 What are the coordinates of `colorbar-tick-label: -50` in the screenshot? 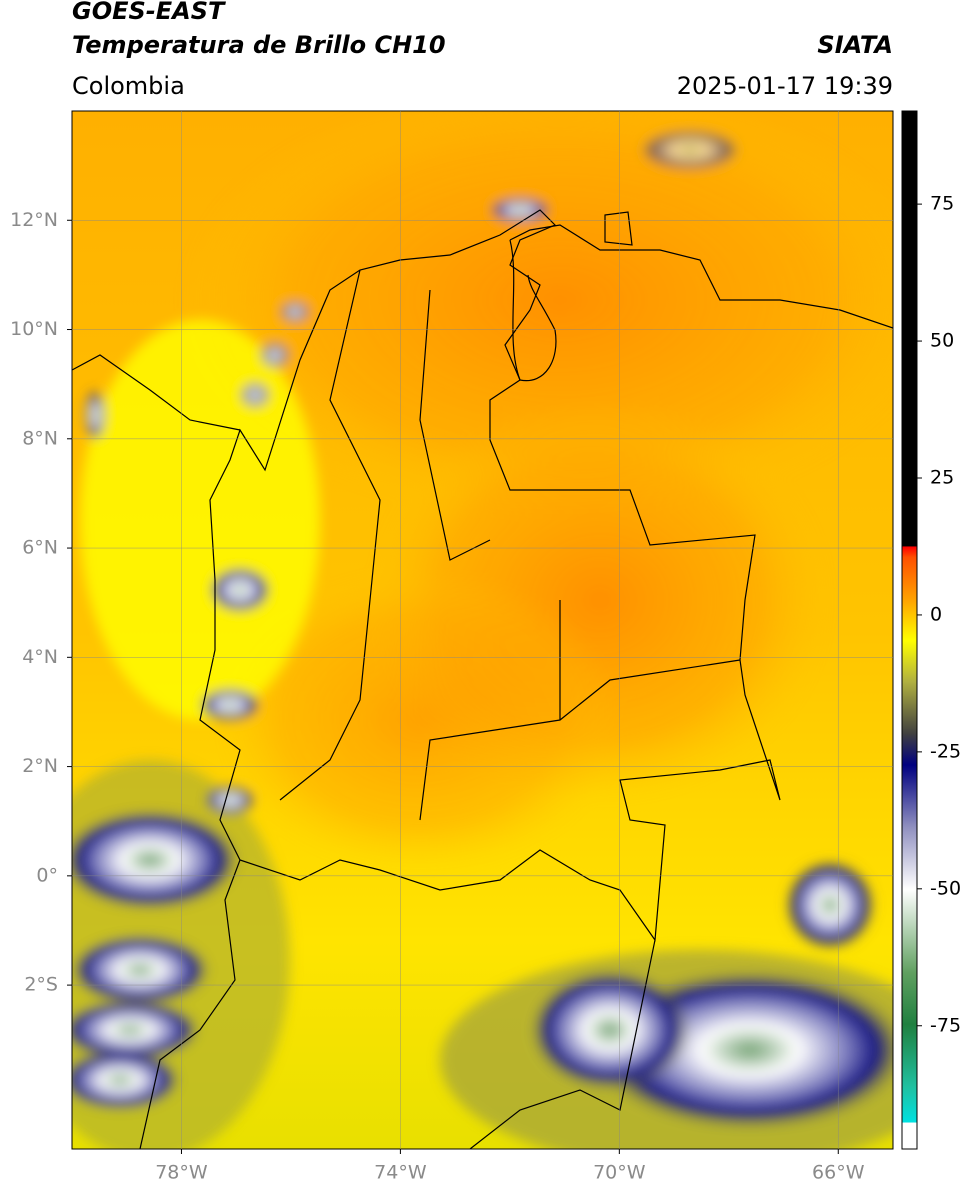 It's located at (945, 888).